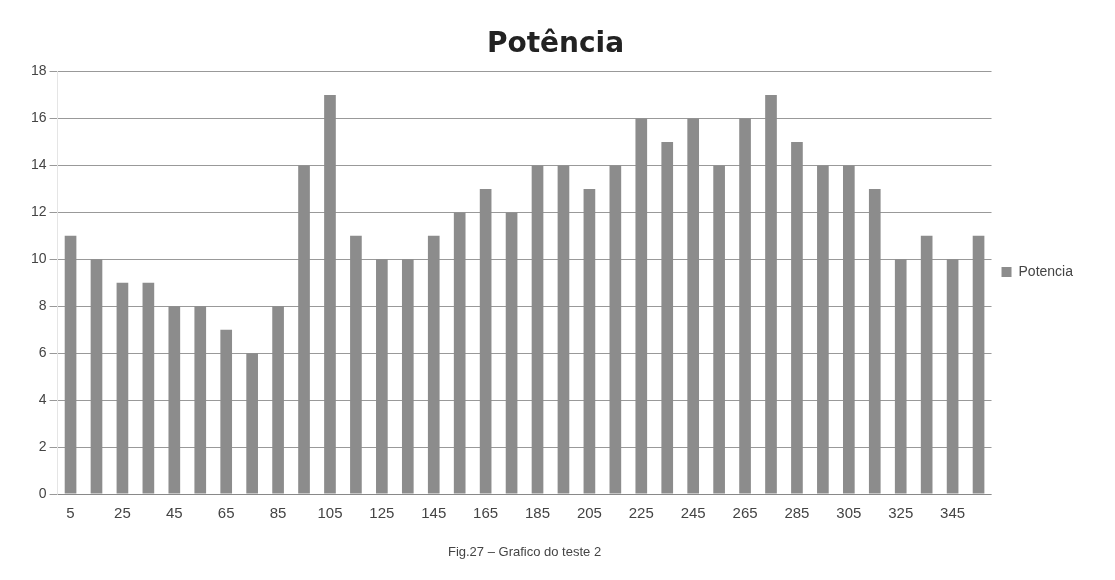  I want to click on y-tick-label: 4, so click(42, 398).